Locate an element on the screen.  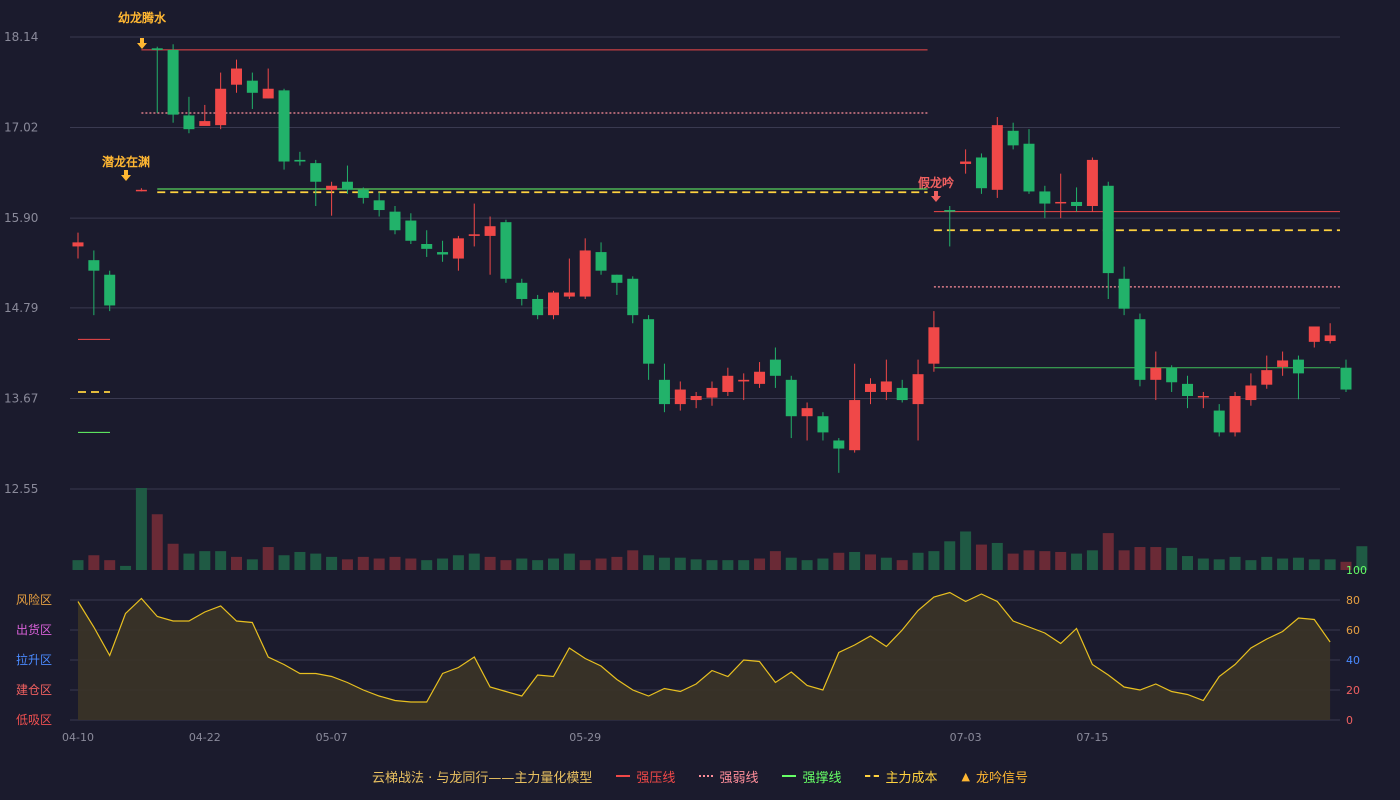
osc-tick-label: 80 is located at coordinates (1353, 600).